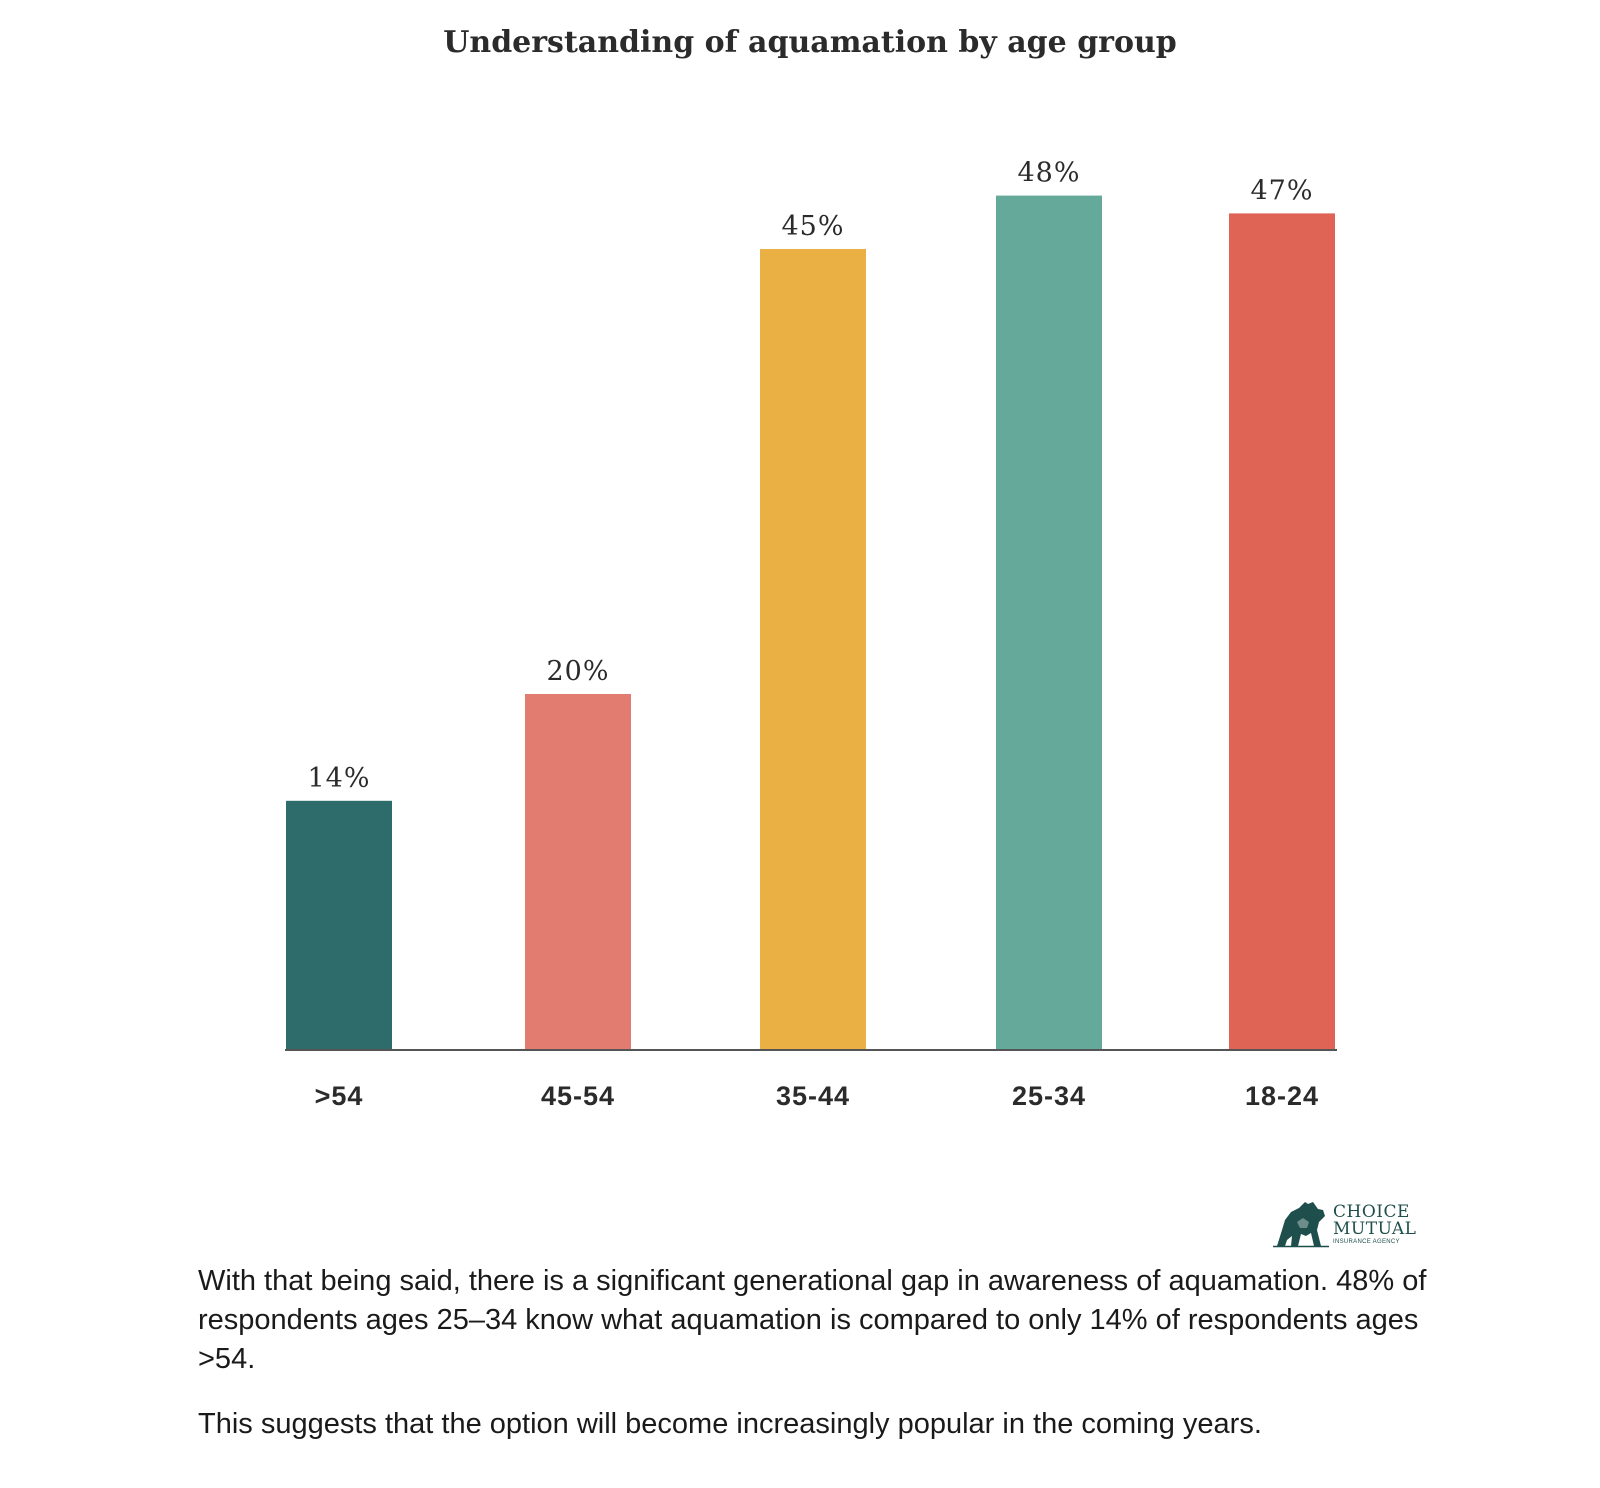  I want to click on value-label-over-54: 14%, so click(338, 778).